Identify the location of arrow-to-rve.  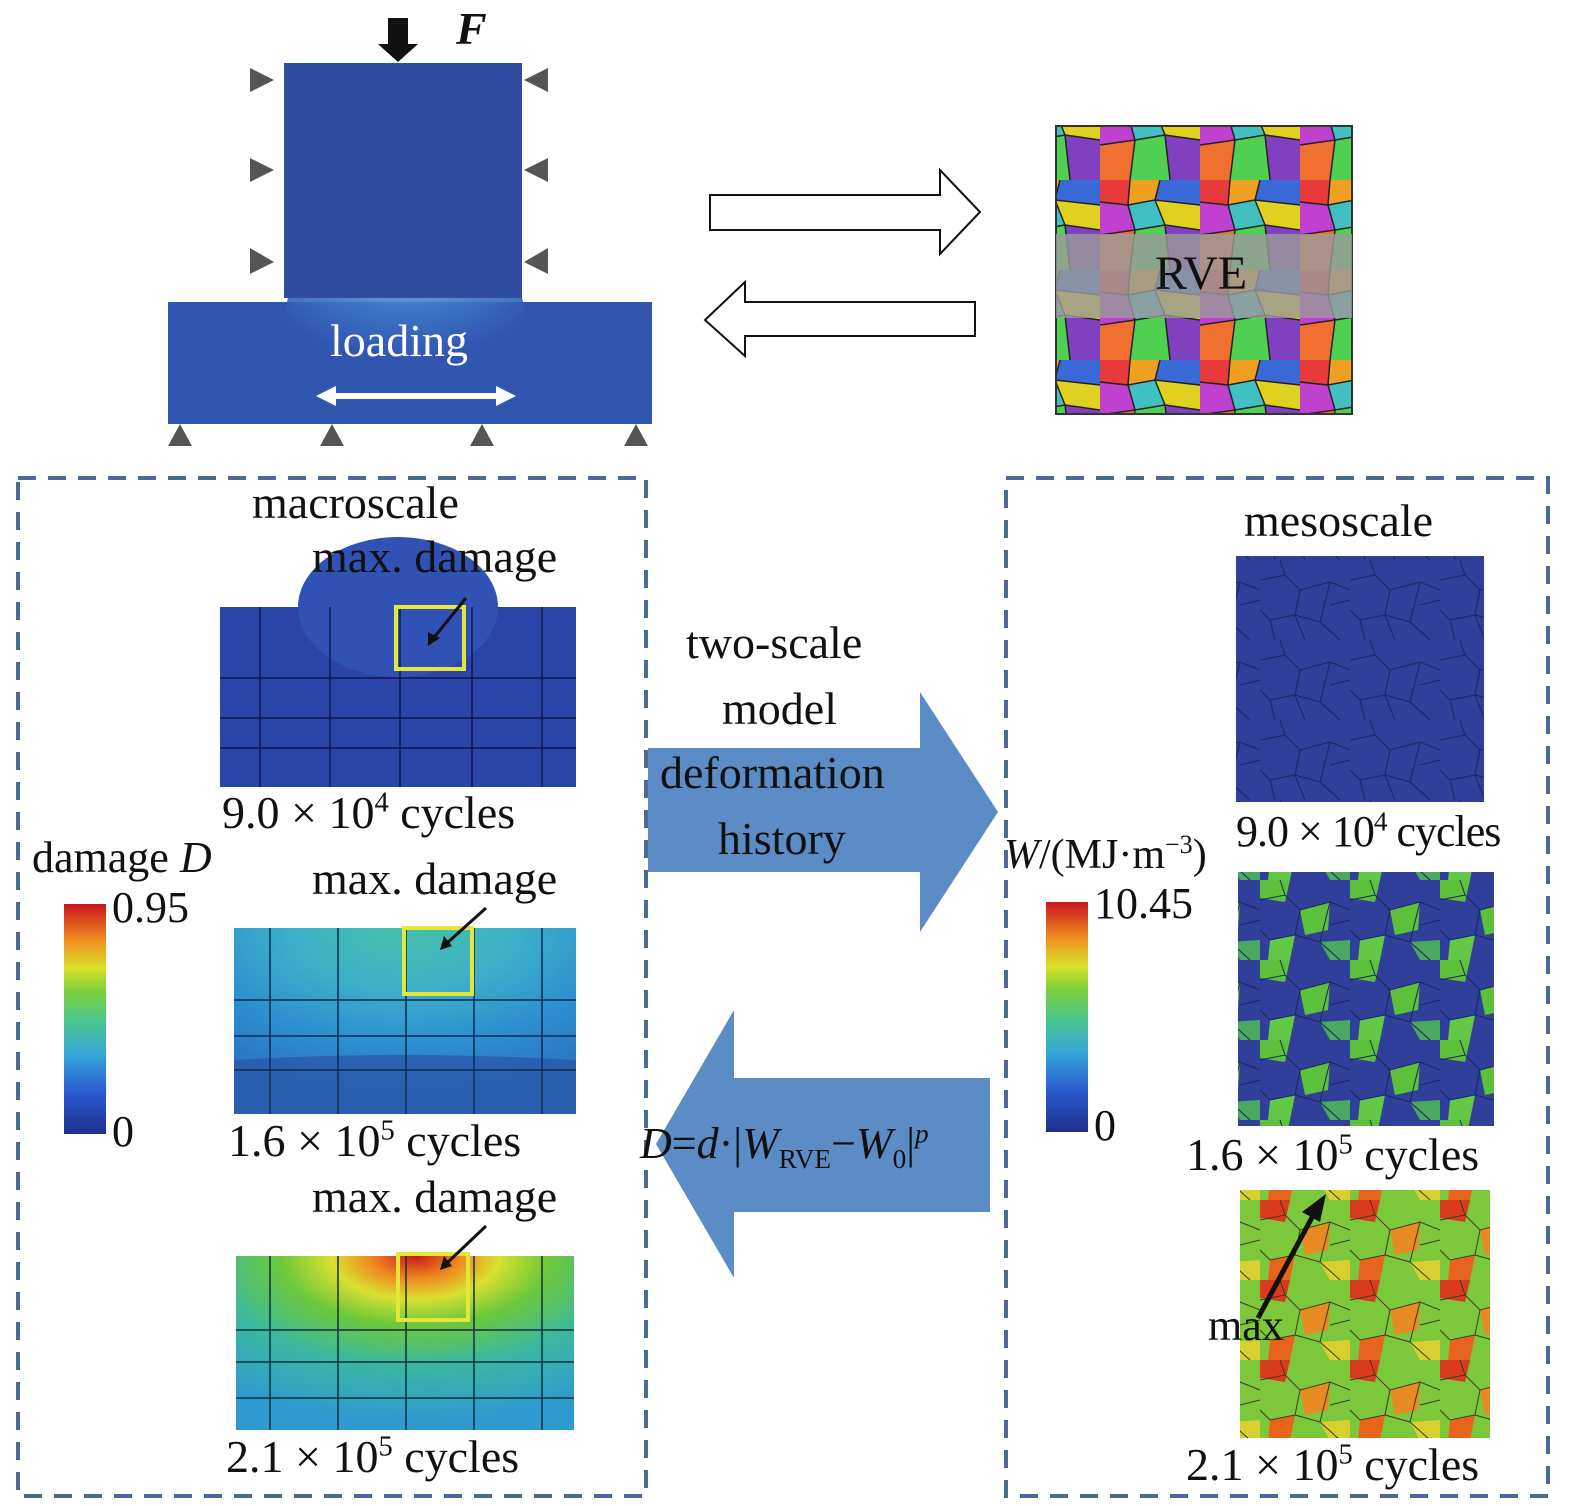
(845, 212).